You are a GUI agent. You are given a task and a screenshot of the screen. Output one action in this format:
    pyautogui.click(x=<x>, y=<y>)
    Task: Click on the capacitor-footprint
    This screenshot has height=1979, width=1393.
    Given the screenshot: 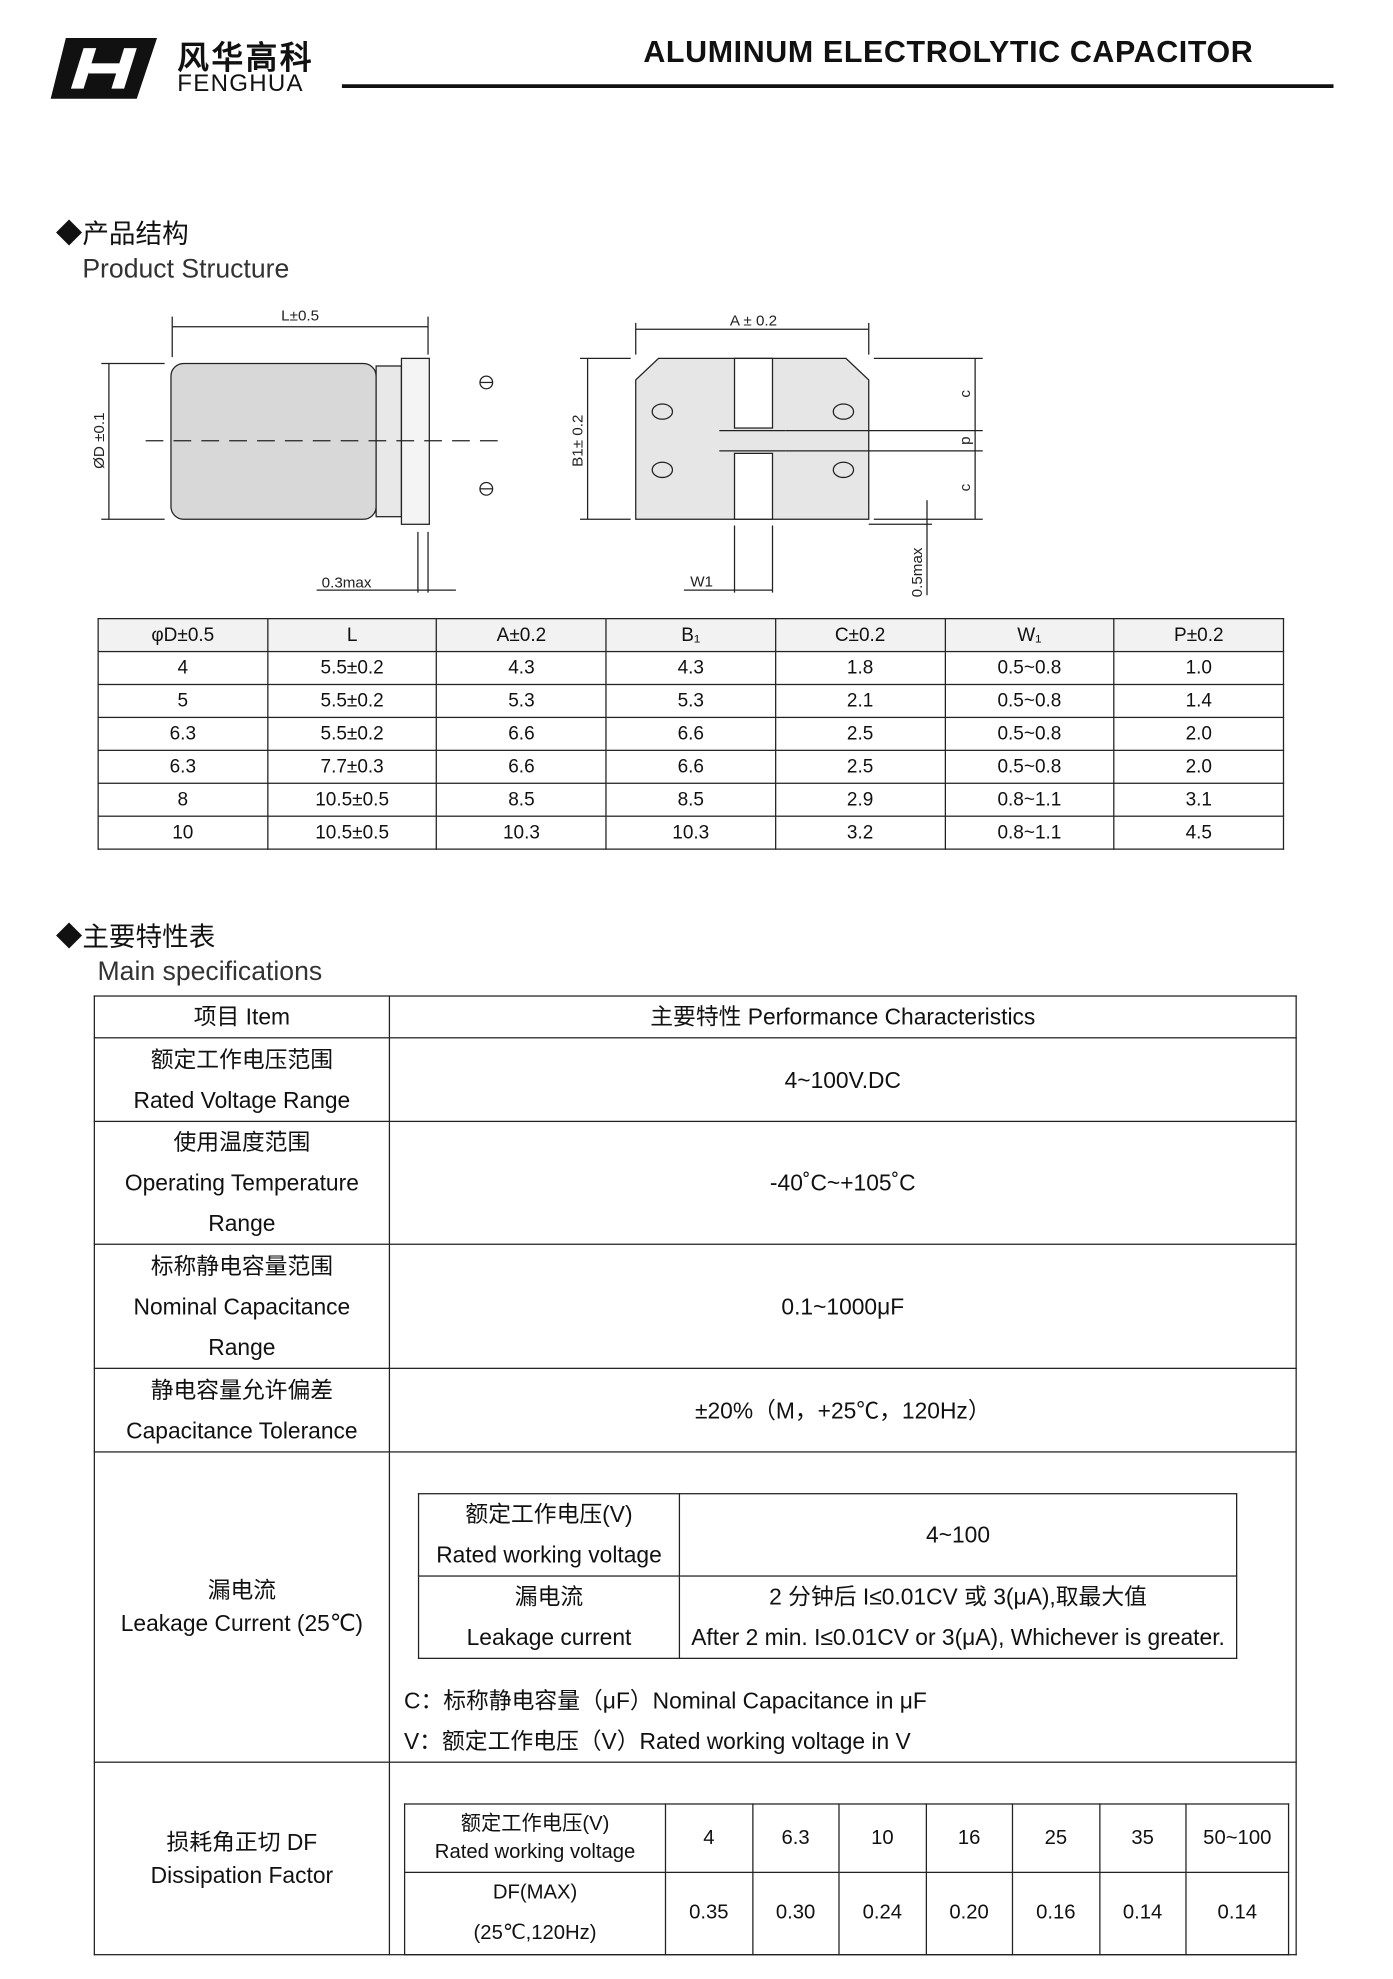 What is the action you would take?
    pyautogui.click(x=781, y=459)
    